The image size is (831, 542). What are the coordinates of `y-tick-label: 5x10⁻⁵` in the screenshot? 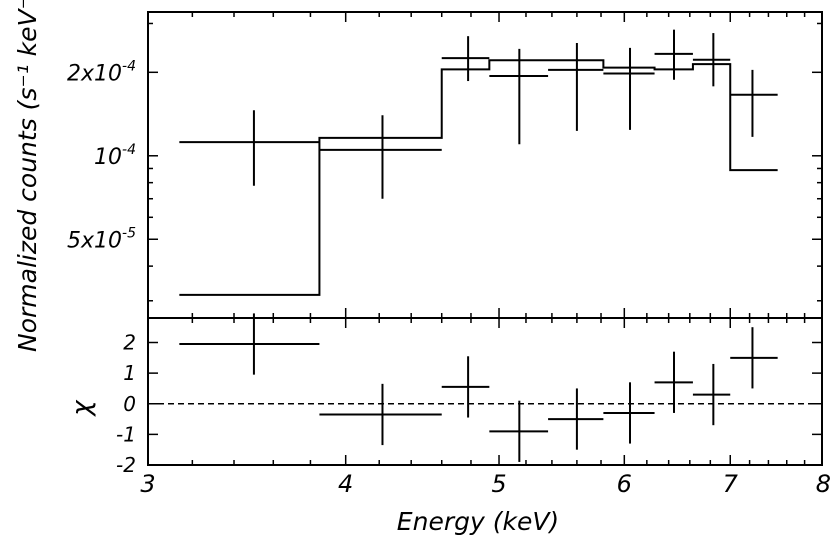 It's located at (101, 239).